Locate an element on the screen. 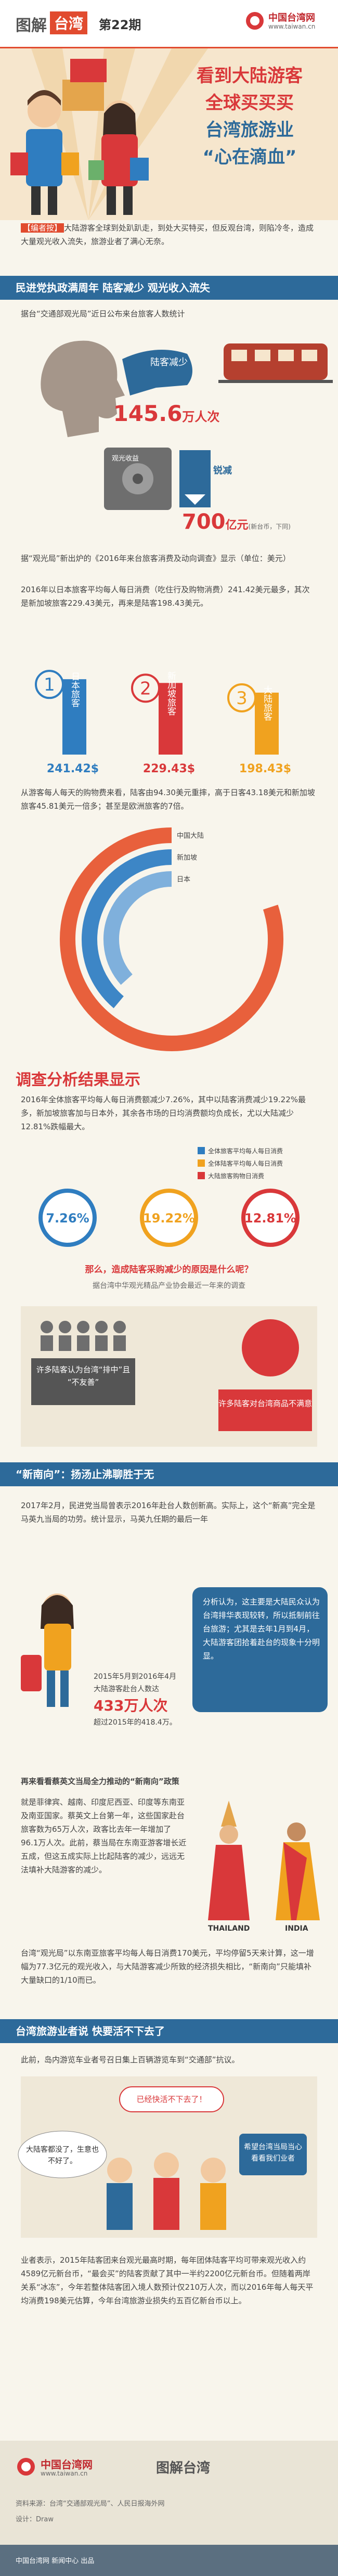  revenue-value: 700 is located at coordinates (204, 522).